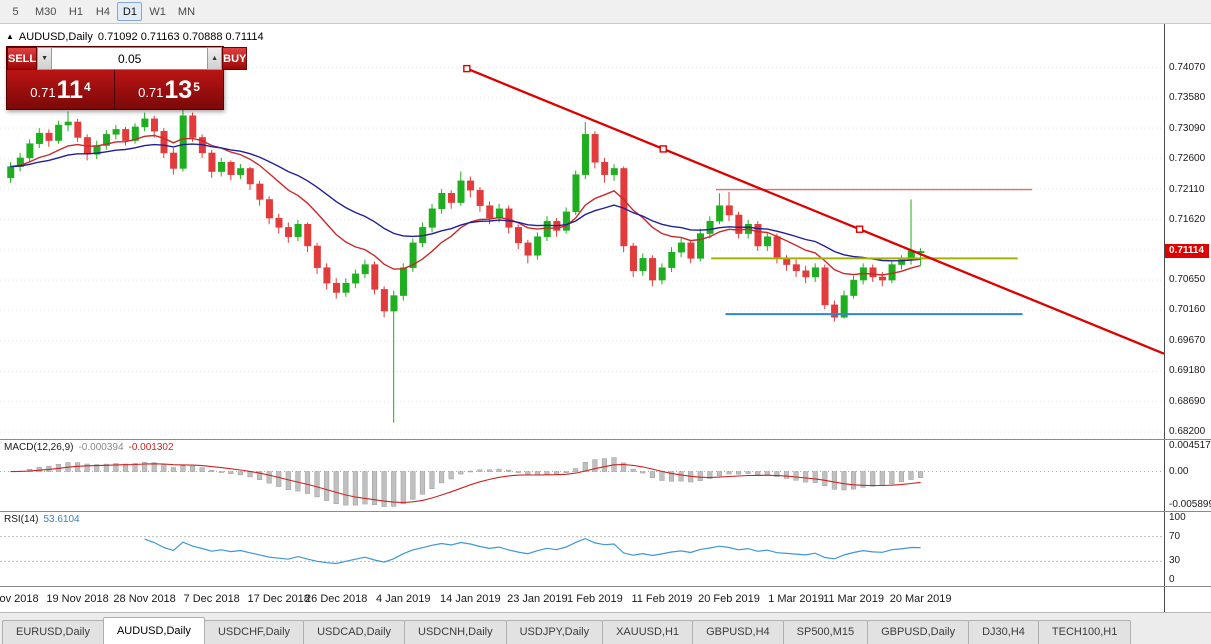  I want to click on macd-scale-tick: 0.004517, so click(1190, 445).